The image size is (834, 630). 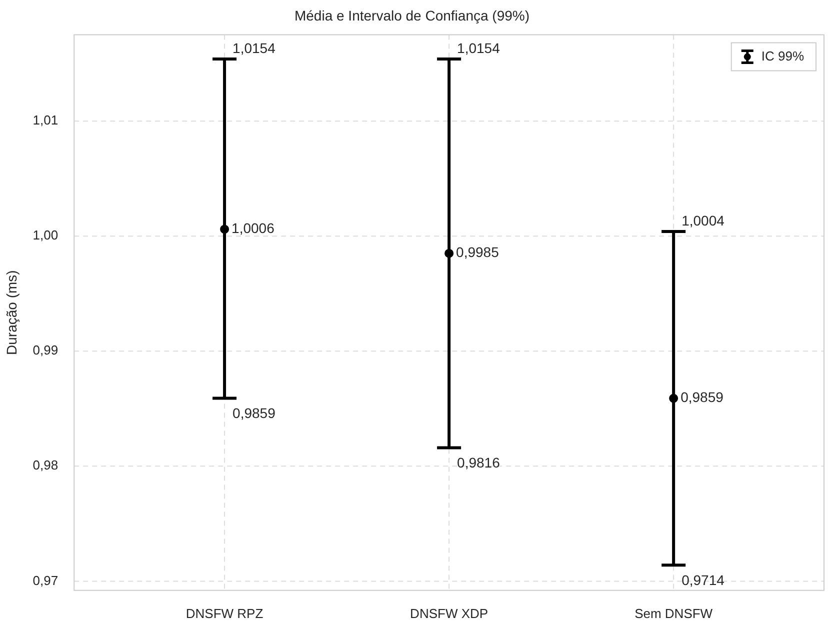 What do you see at coordinates (45, 235) in the screenshot?
I see `y-tick-label: 1,00` at bounding box center [45, 235].